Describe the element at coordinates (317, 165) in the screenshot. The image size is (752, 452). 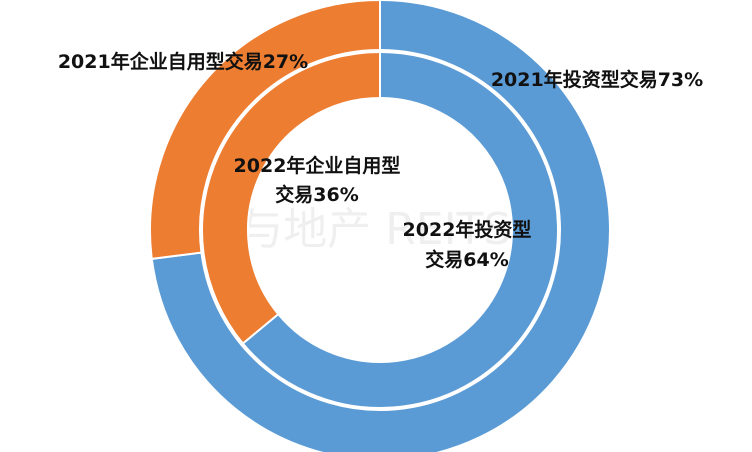
I see `label-2022-self-use-line1: 2022年企业自用型` at that location.